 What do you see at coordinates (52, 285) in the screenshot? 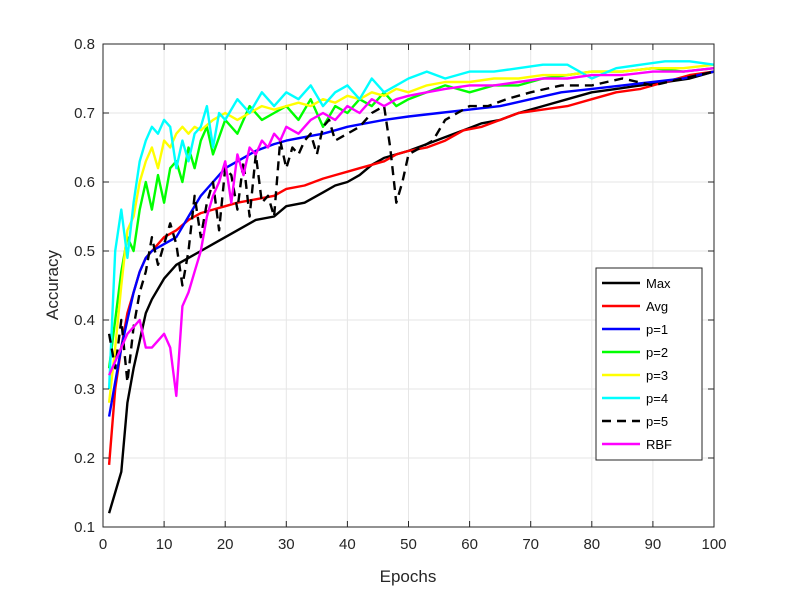
I see `y-axis-label: Accuracy` at bounding box center [52, 285].